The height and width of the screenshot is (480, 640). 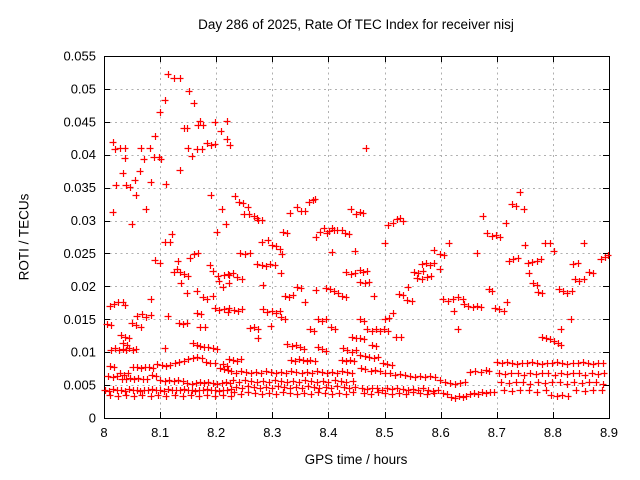 What do you see at coordinates (79, 319) in the screenshot?
I see `svg-text: 0.015` at bounding box center [79, 319].